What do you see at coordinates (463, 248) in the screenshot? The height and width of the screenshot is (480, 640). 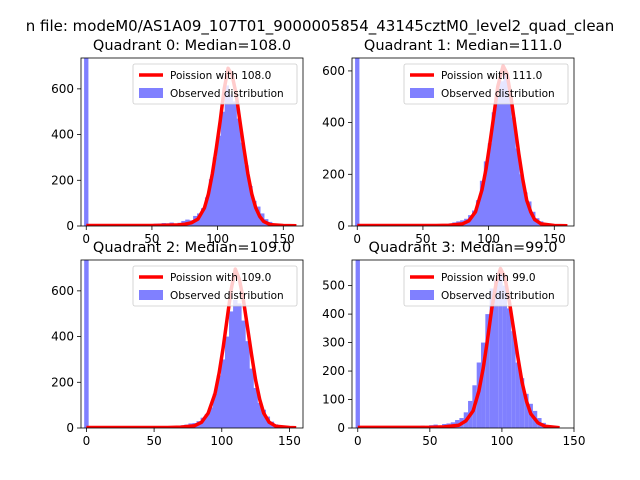 I see `subplot-title: Quadrant 3: Median=99.0` at bounding box center [463, 248].